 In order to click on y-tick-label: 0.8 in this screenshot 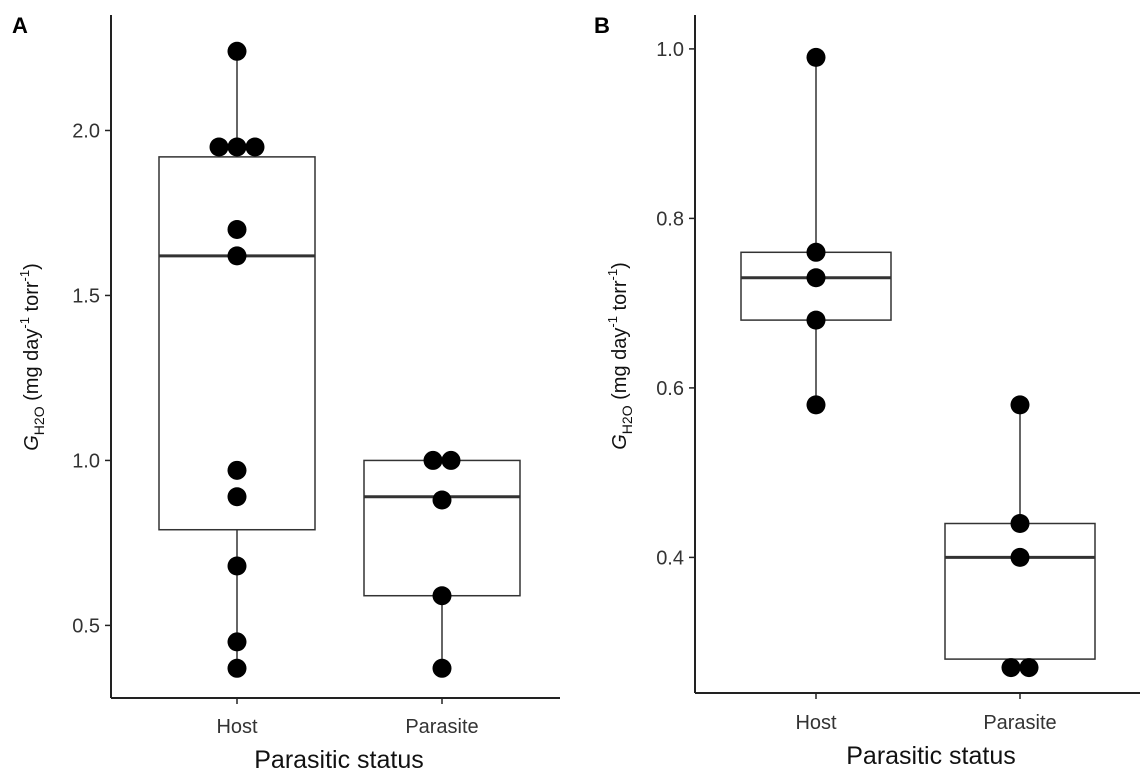, I will do `click(670, 219)`.